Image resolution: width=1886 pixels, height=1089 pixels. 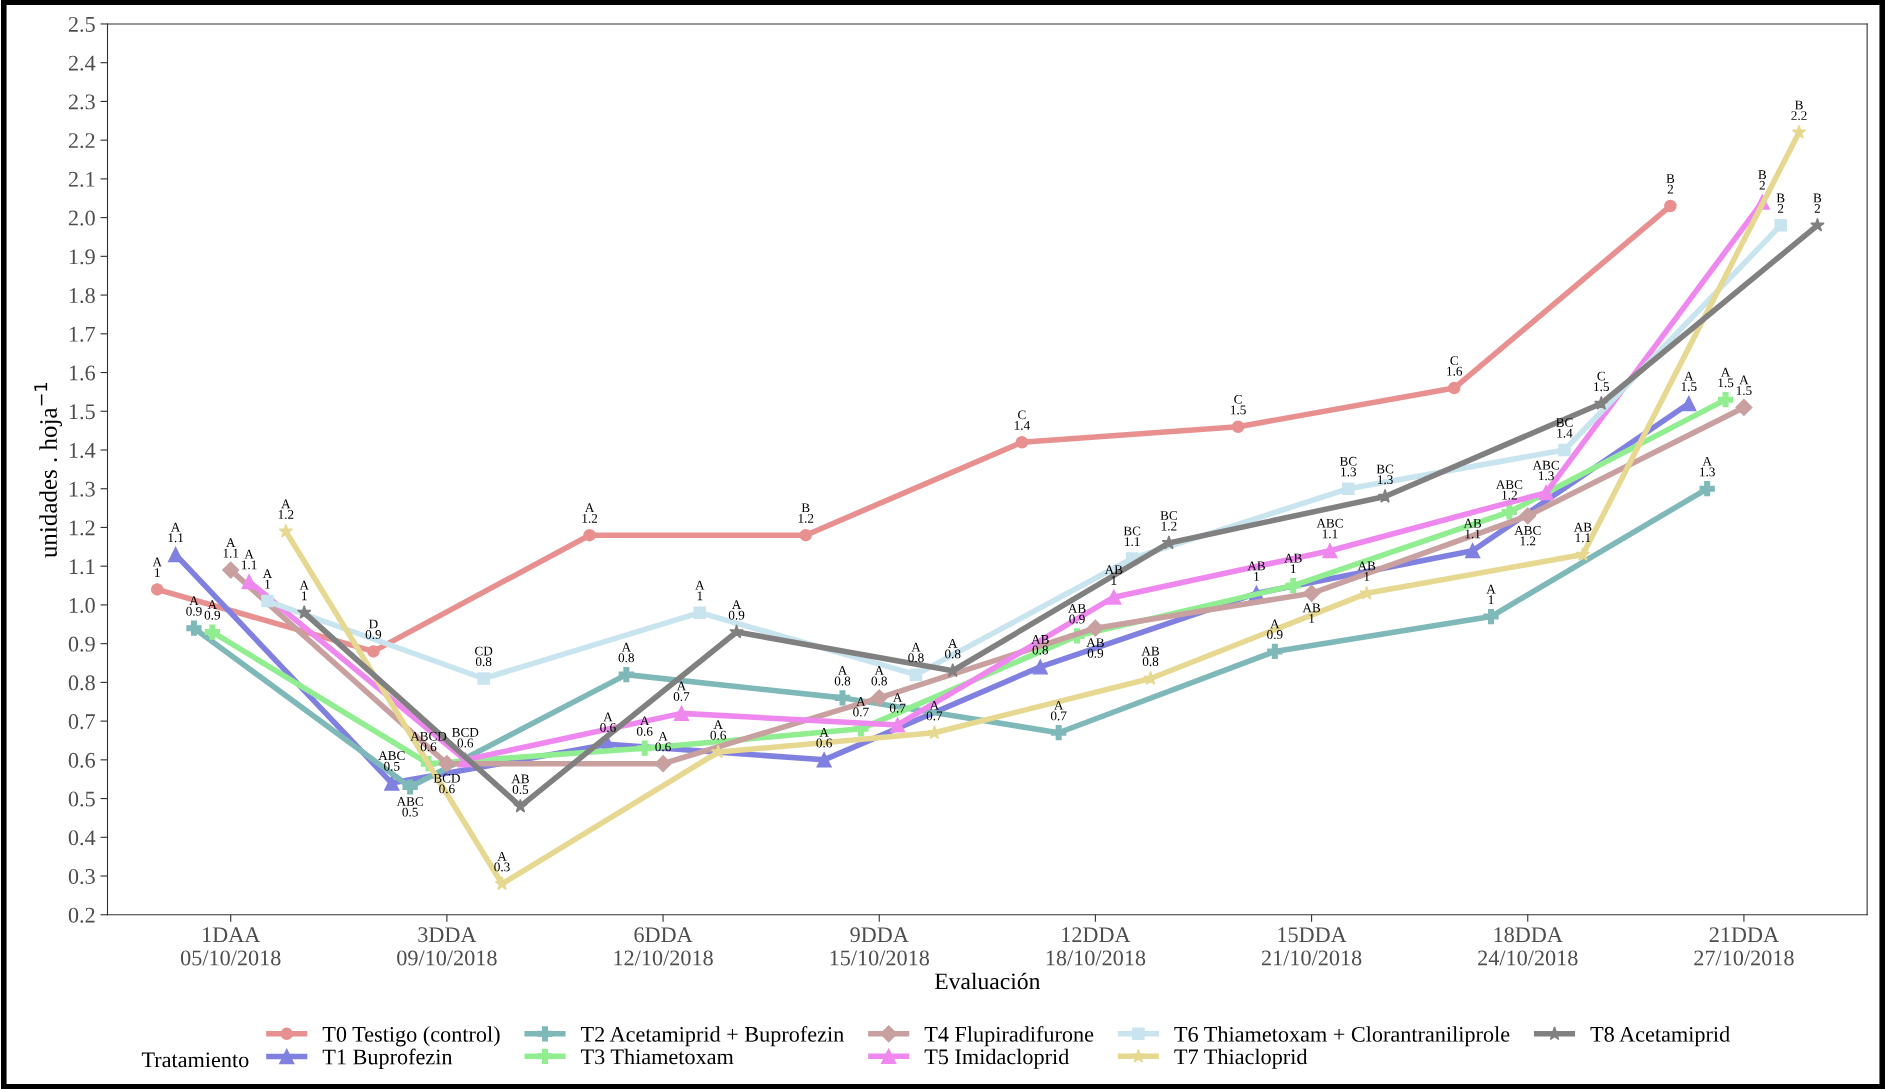 What do you see at coordinates (81, 218) in the screenshot?
I see `y-tick-label: 2.0` at bounding box center [81, 218].